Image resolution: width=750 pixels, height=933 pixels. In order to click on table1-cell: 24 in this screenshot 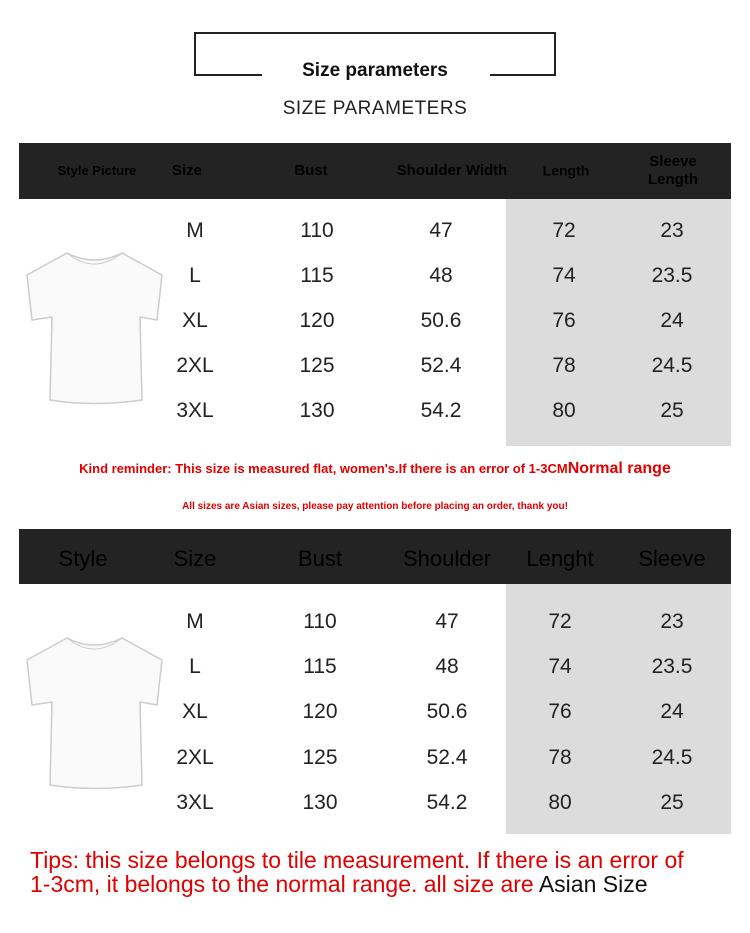, I will do `click(672, 320)`.